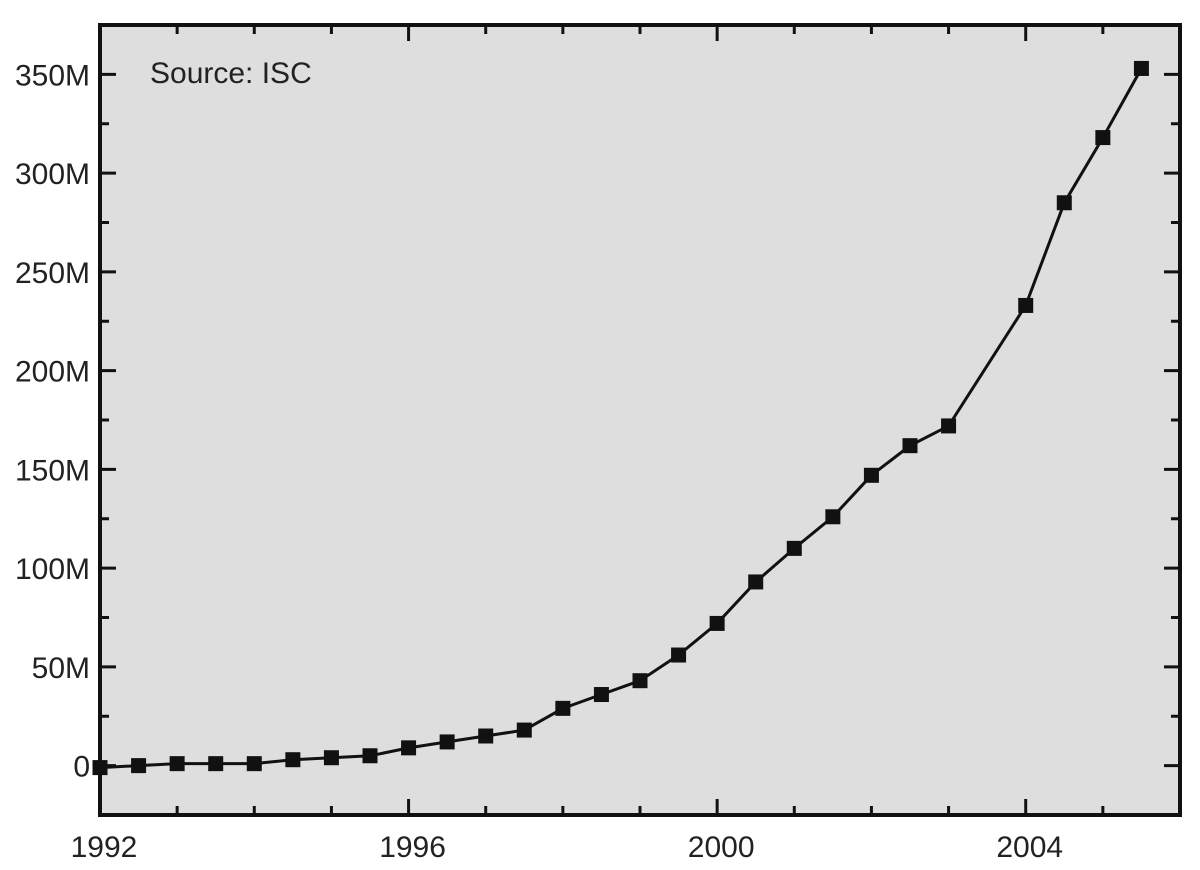 Image resolution: width=1200 pixels, height=870 pixels. I want to click on y-tick-label: 150M, so click(52, 470).